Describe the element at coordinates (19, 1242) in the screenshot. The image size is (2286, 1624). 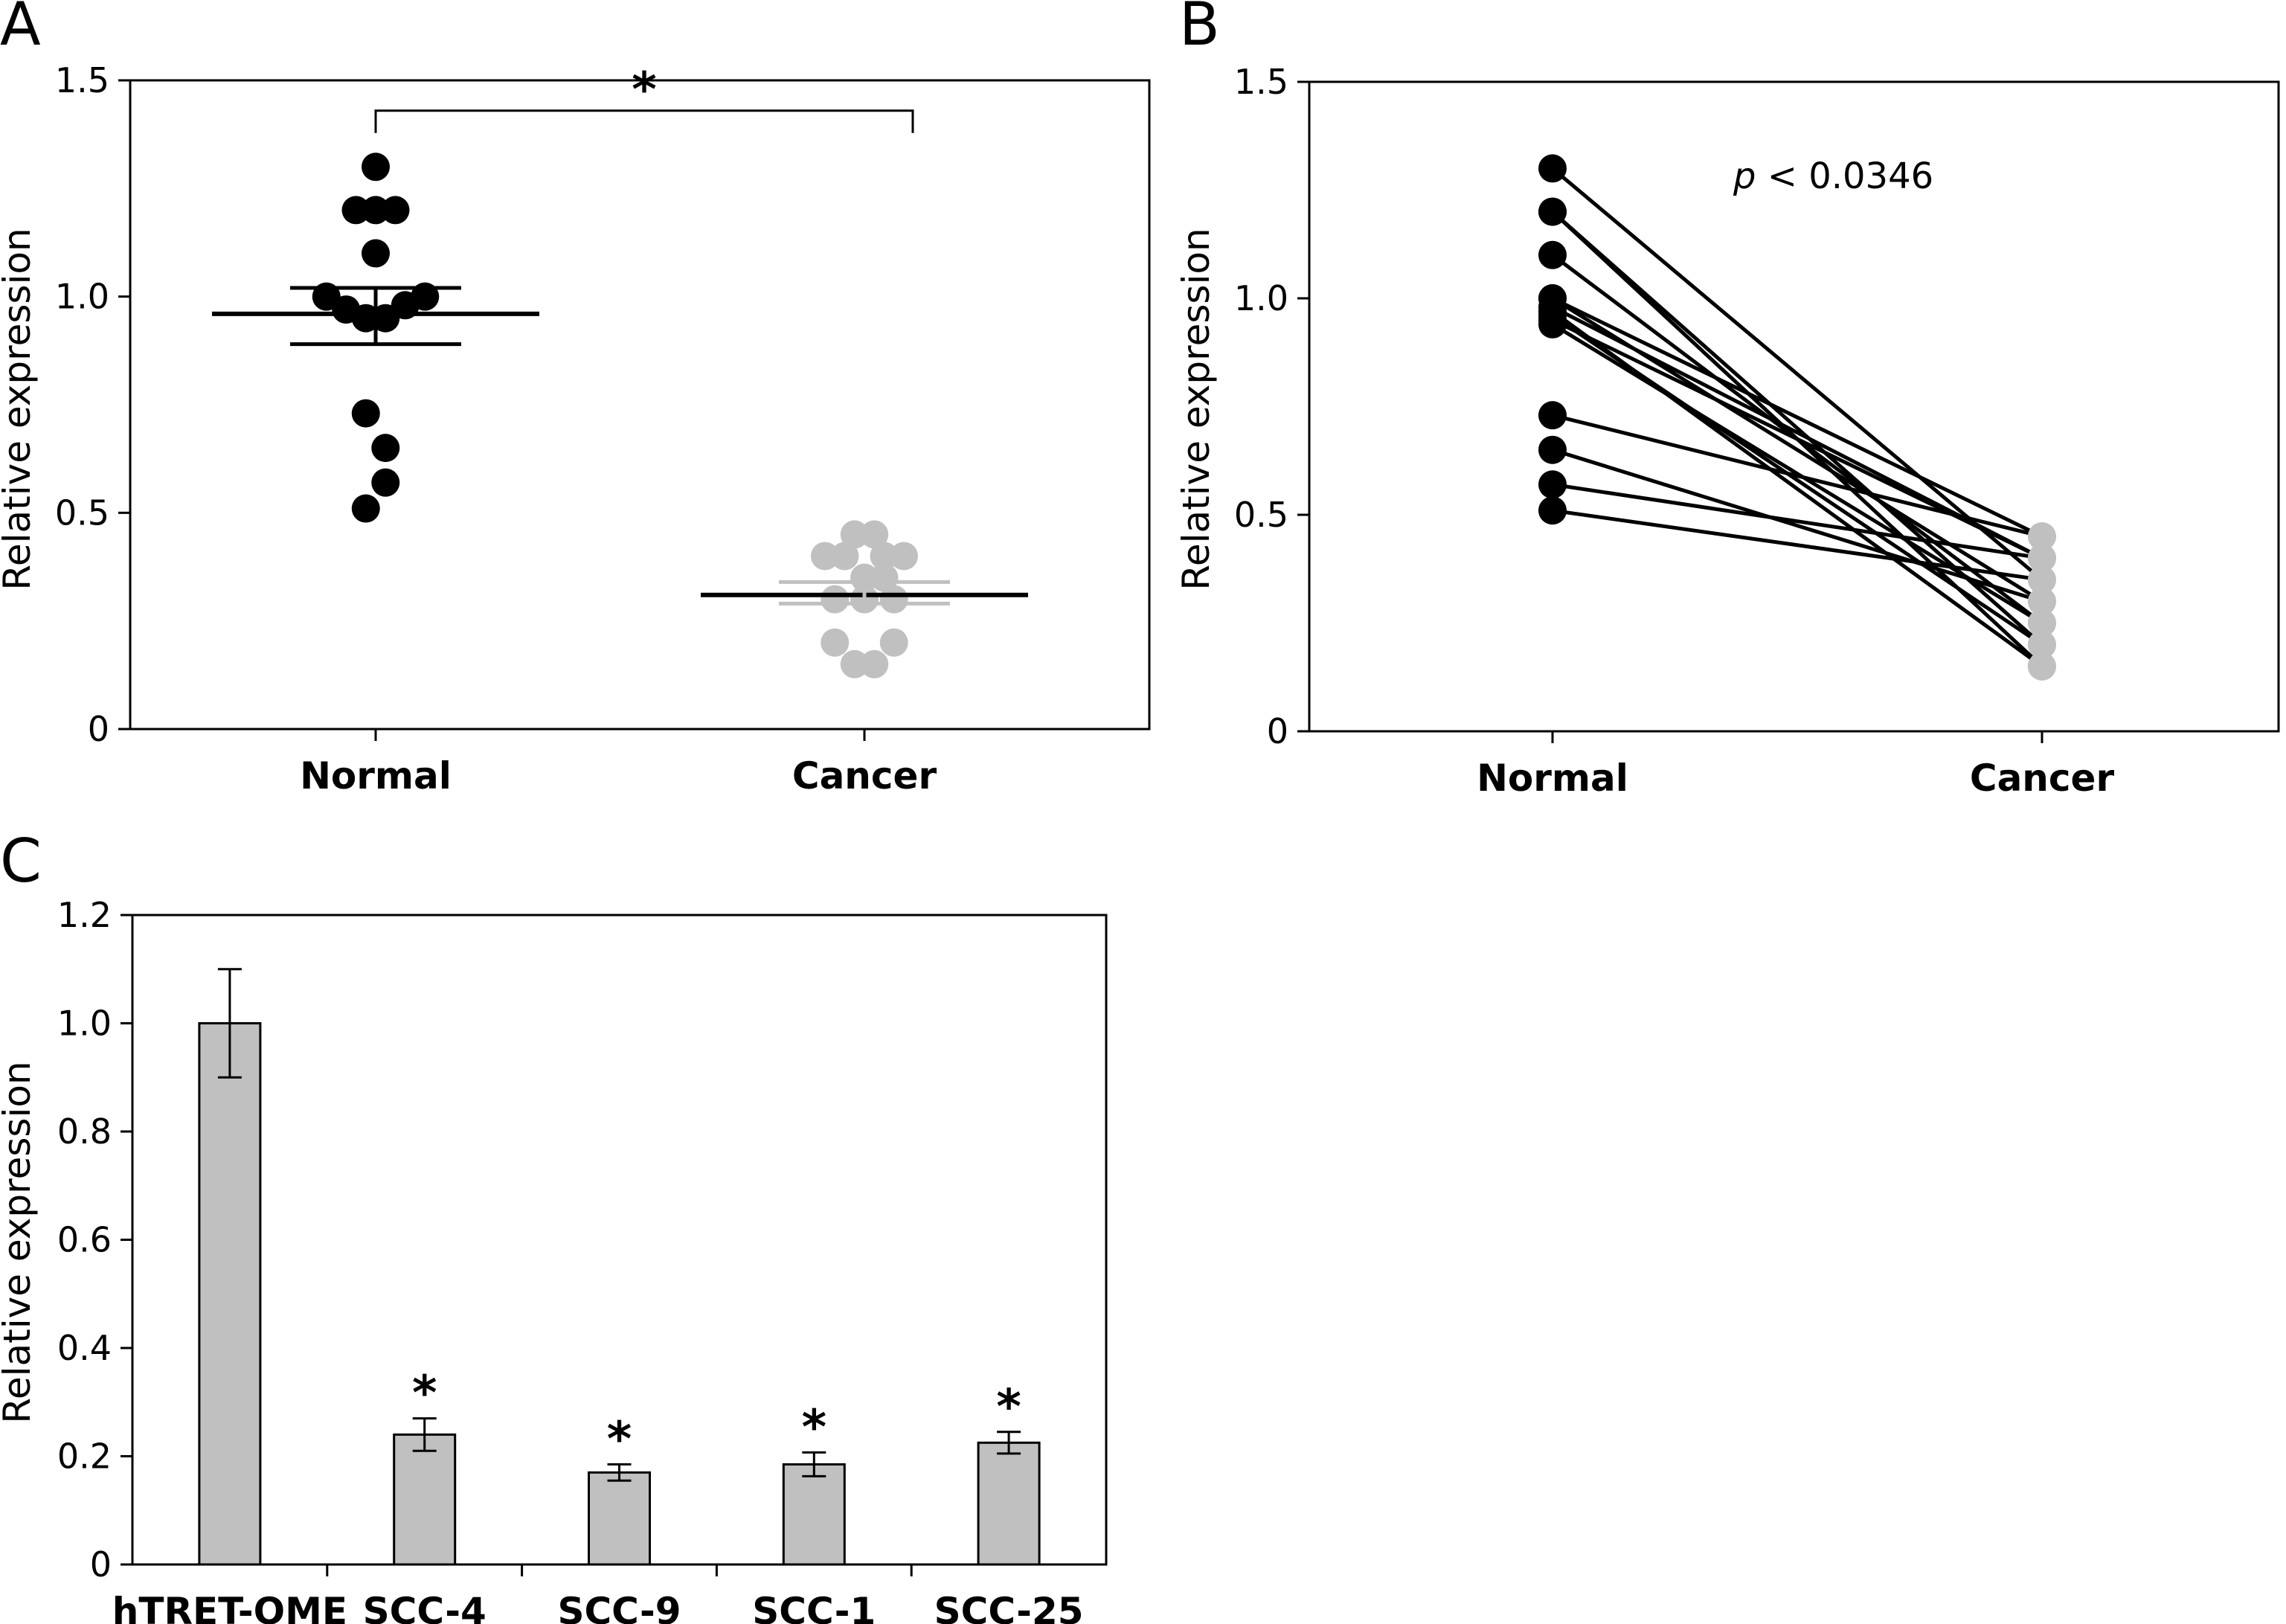
I see `panel-c-y-axis-label: Relative expression` at that location.